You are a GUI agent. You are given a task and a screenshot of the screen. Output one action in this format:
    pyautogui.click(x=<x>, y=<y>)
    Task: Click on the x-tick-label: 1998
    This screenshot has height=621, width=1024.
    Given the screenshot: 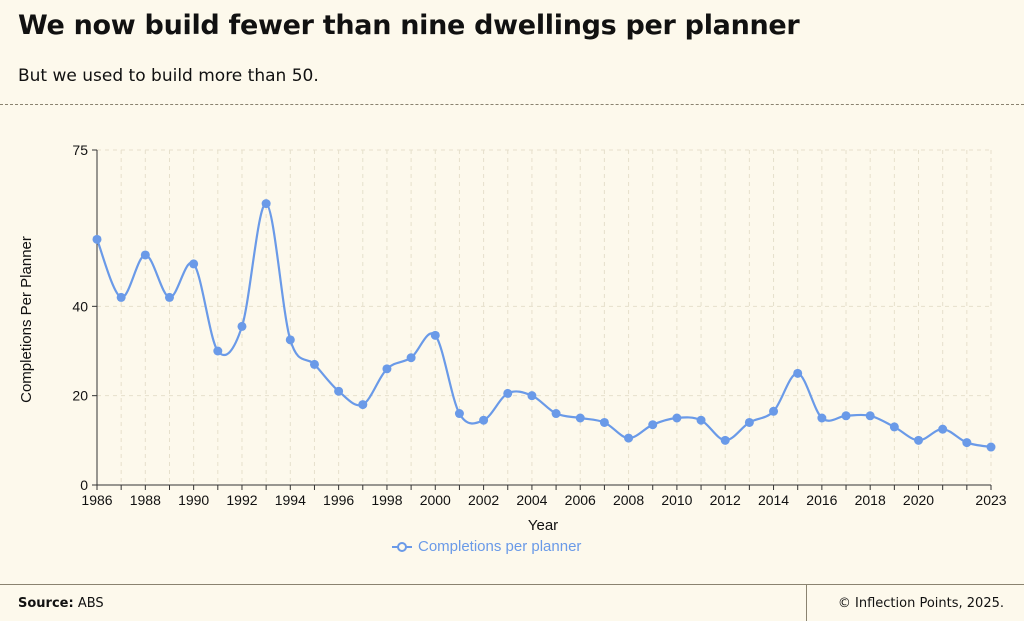 What is the action you would take?
    pyautogui.click(x=386, y=500)
    